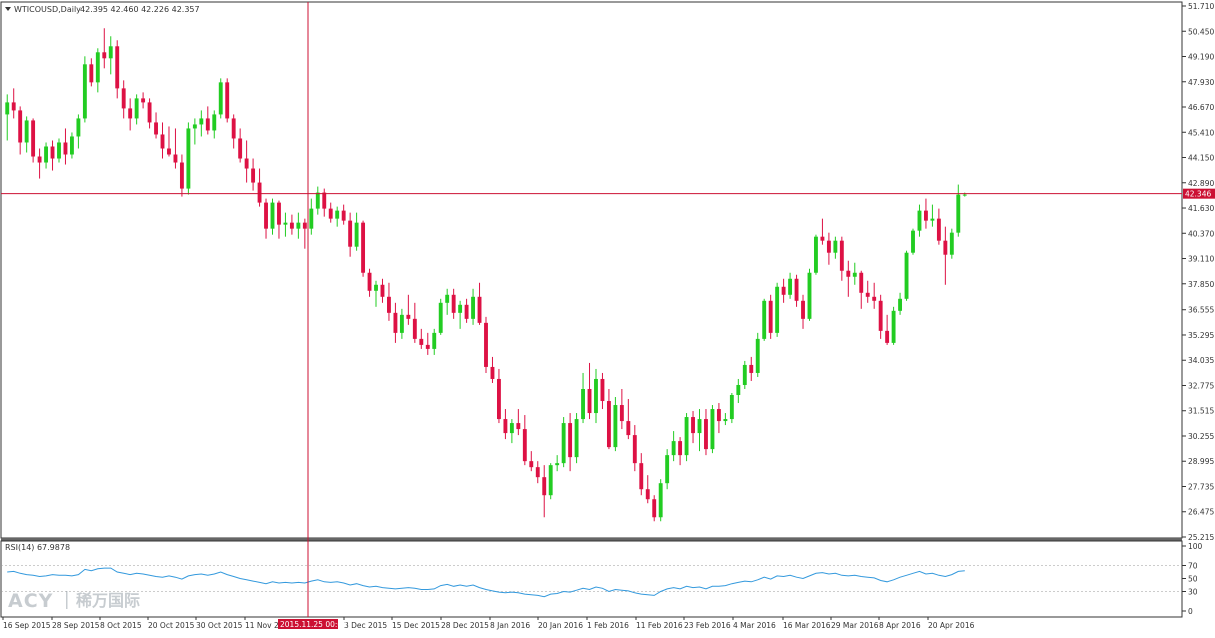 The image size is (1215, 638). What do you see at coordinates (8, 9) in the screenshot?
I see `collapse-triangle-icon` at bounding box center [8, 9].